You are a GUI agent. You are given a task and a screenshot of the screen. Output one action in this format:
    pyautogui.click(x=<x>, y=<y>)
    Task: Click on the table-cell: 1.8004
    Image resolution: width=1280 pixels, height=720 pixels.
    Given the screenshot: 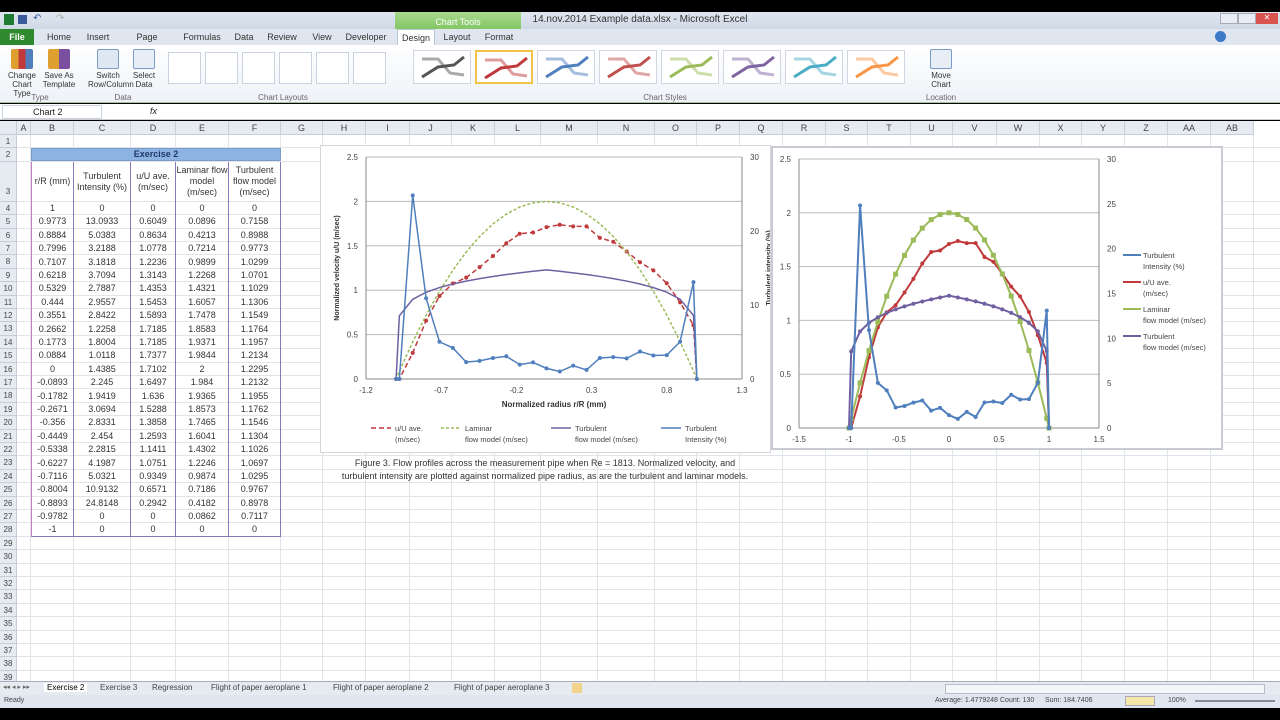 What is the action you would take?
    pyautogui.click(x=102, y=342)
    